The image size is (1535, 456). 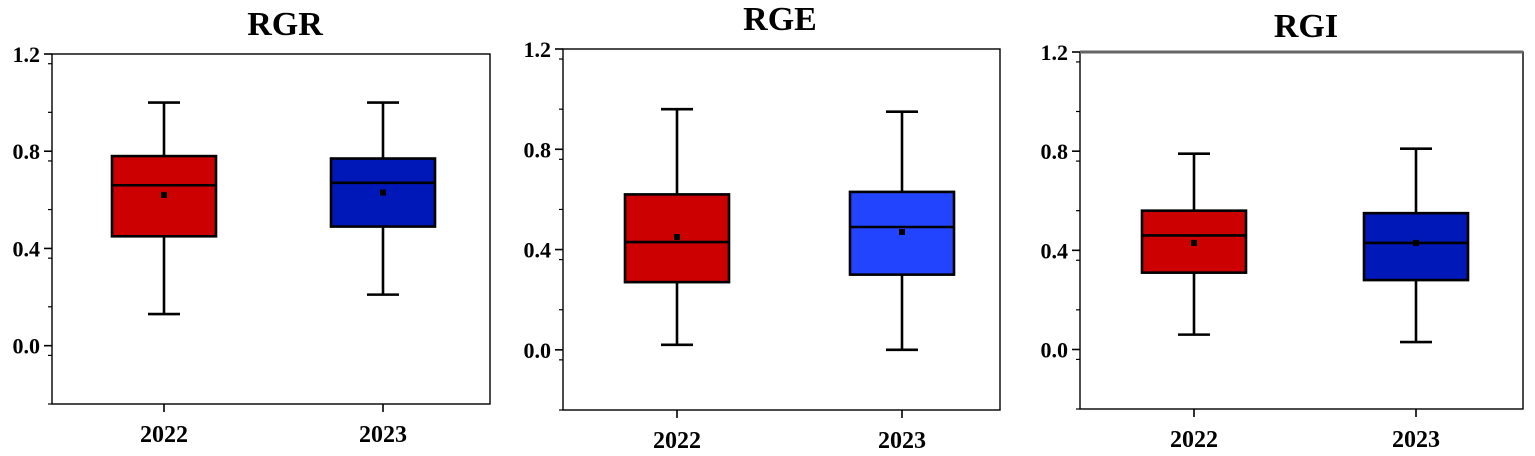 What do you see at coordinates (1306, 26) in the screenshot?
I see `chart-title: RGI` at bounding box center [1306, 26].